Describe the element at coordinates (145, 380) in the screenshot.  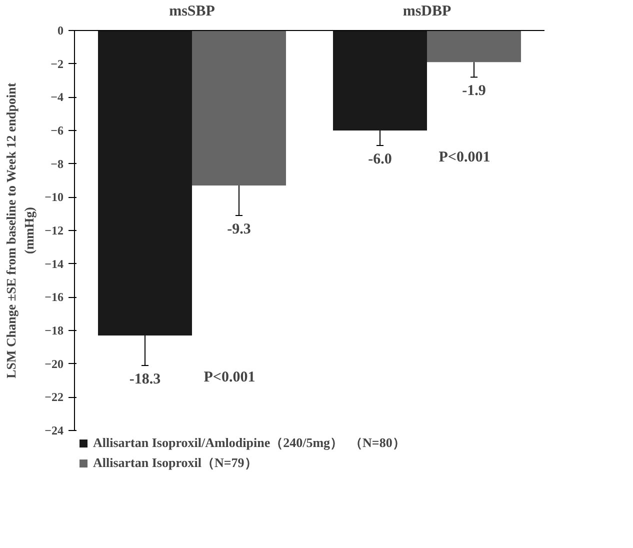
I see `data-label: -18.3` at that location.